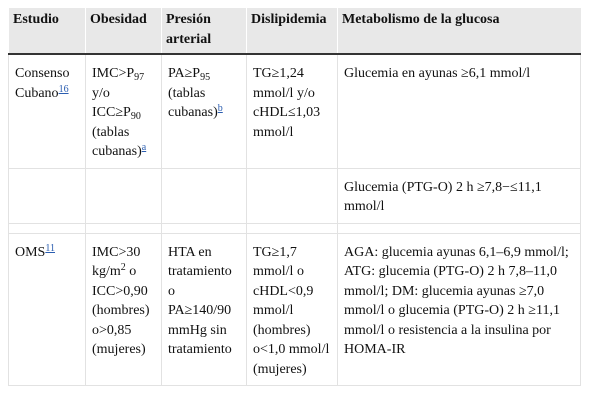 This screenshot has height=402, width=590. I want to click on cell-text: TG≥1,24 mmol/l y/o cHDL≤1,03 mmol/l, so click(287, 103).